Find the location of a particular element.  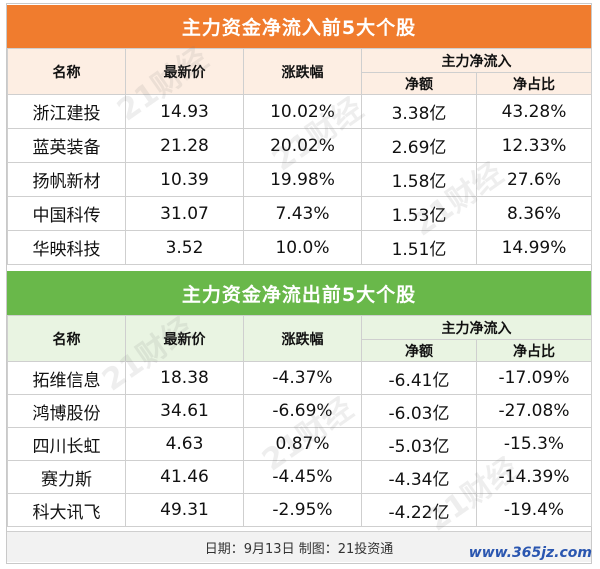

stock-change: -4.37% is located at coordinates (302, 378).